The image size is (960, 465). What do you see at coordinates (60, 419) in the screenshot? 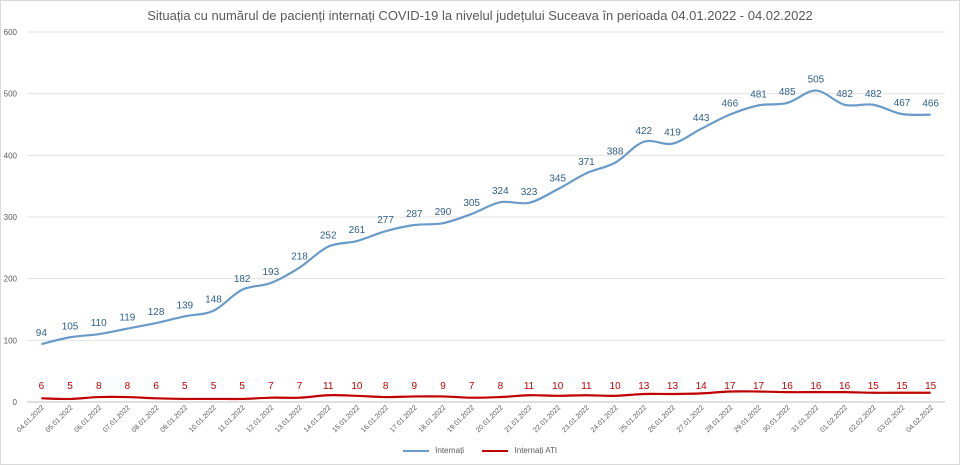
I see `x-tick-label: 05.01.2022` at bounding box center [60, 419].